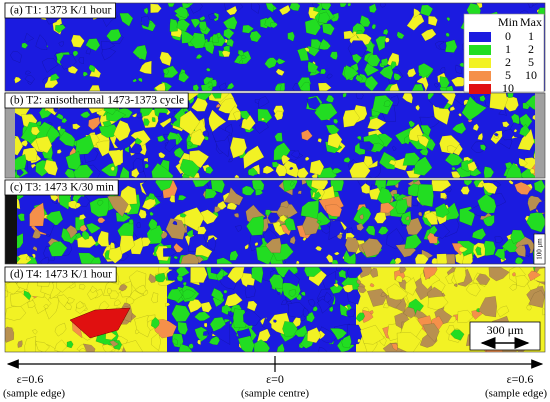 This screenshot has width=550, height=402. I want to click on legend-min: 2, so click(508, 62).